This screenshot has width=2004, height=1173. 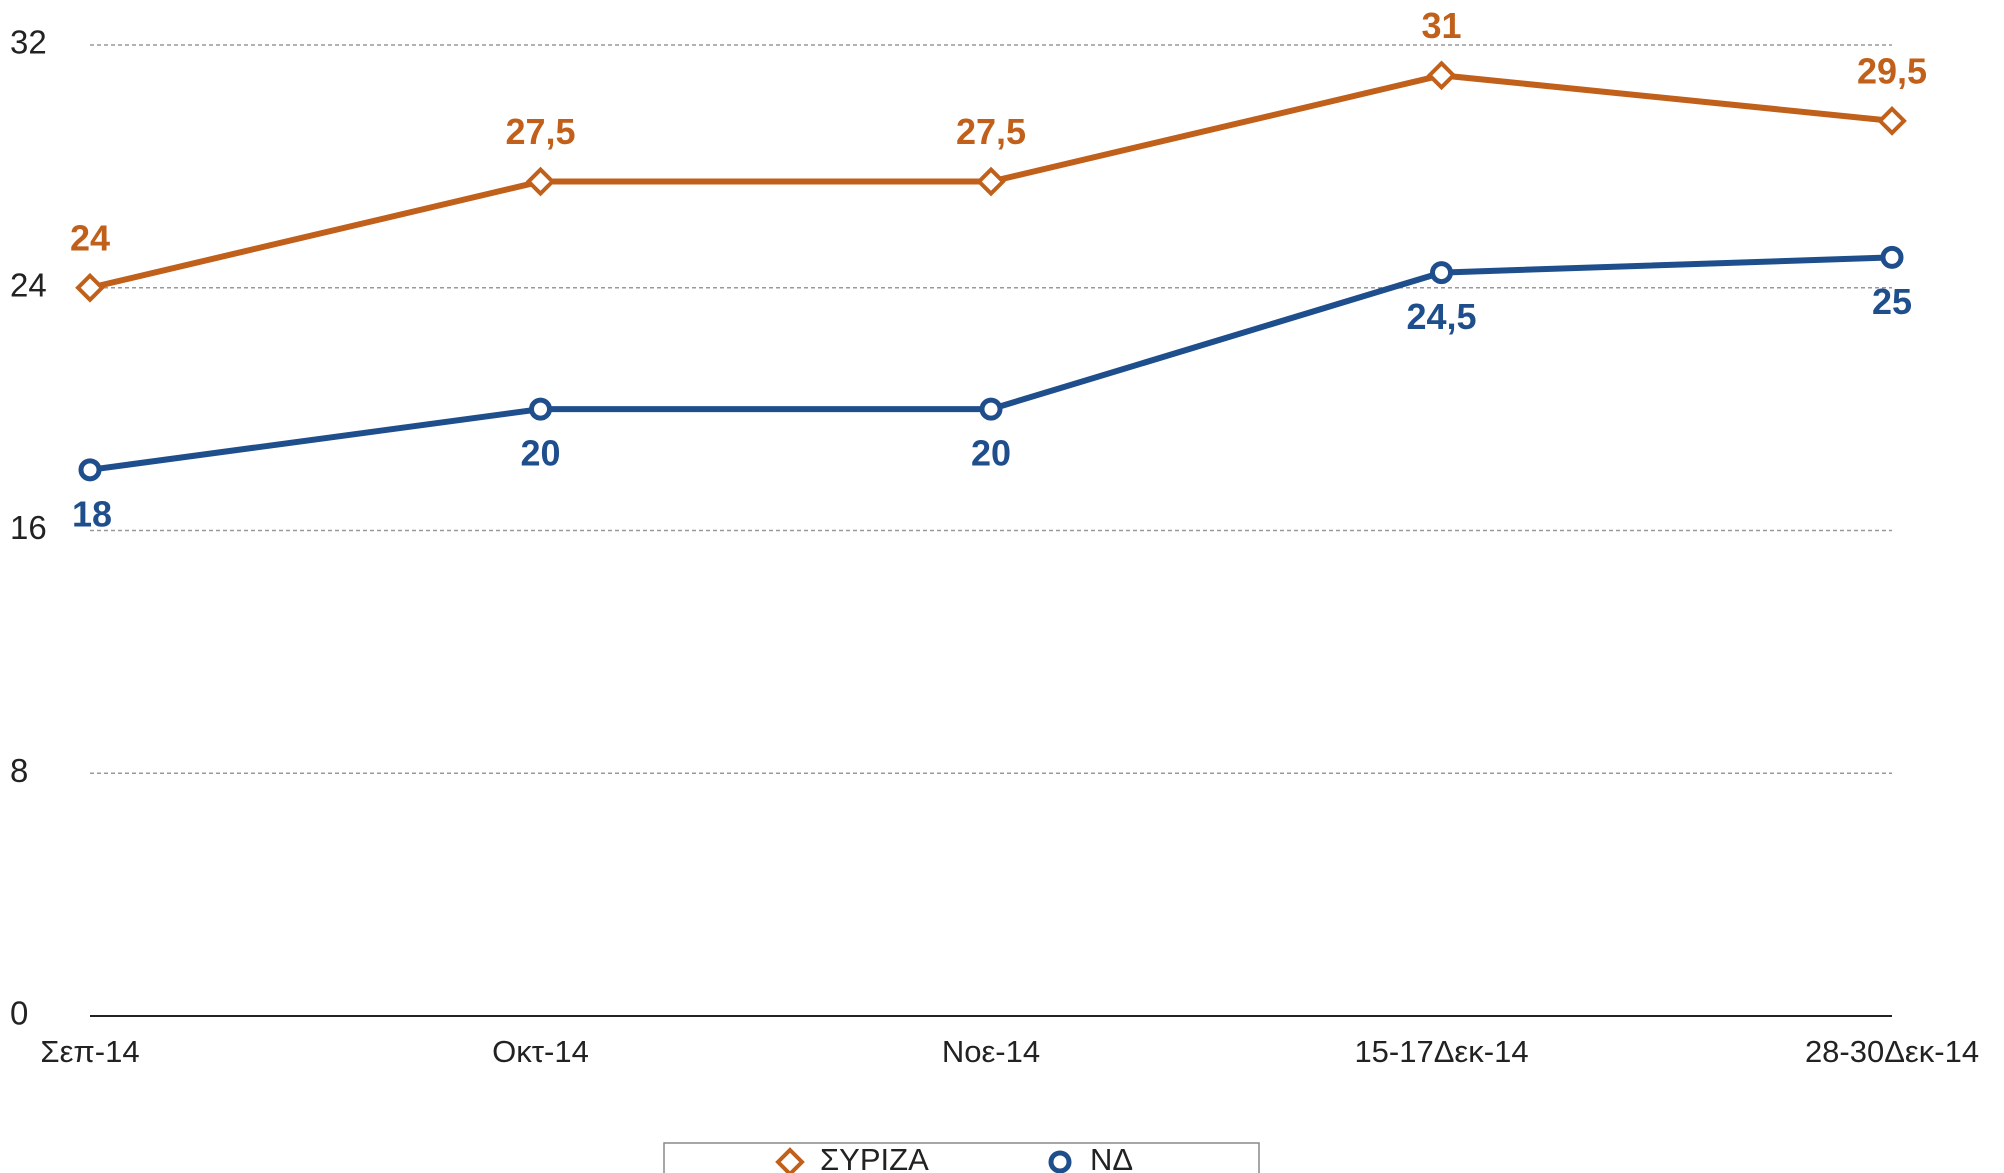 I want to click on y-tick-label: 16, so click(x=28, y=527).